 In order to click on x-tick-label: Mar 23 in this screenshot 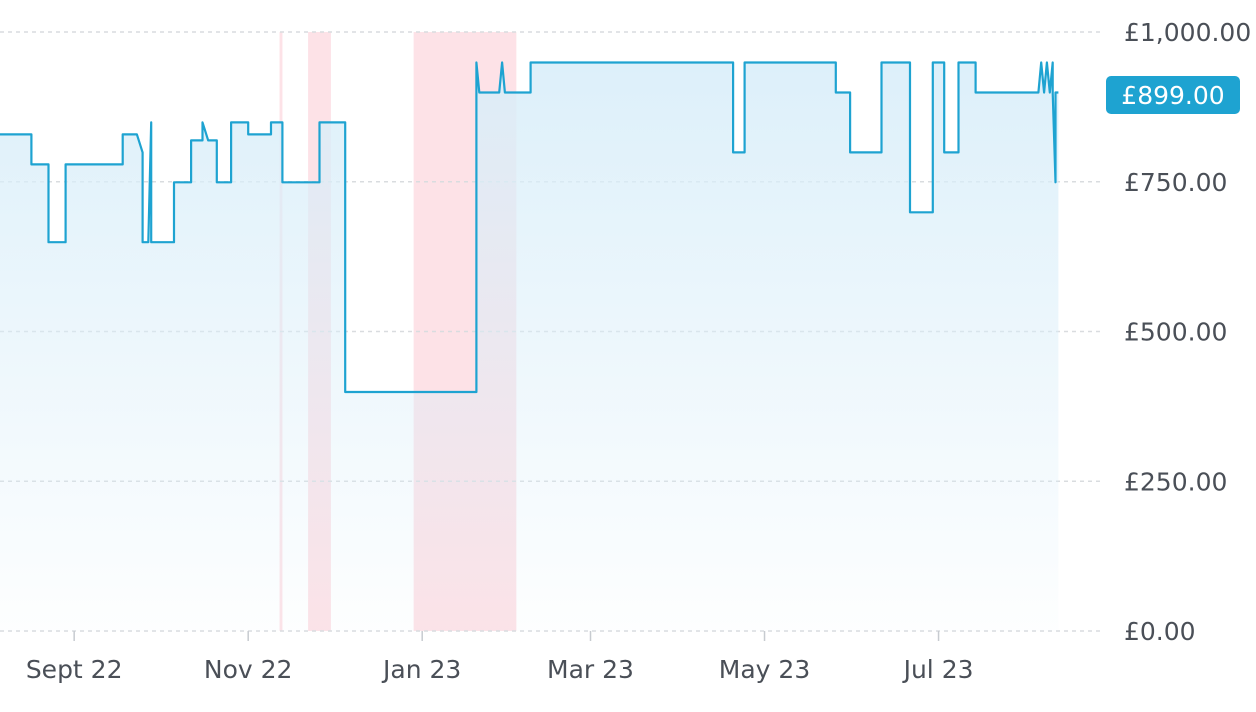, I will do `click(590, 669)`.